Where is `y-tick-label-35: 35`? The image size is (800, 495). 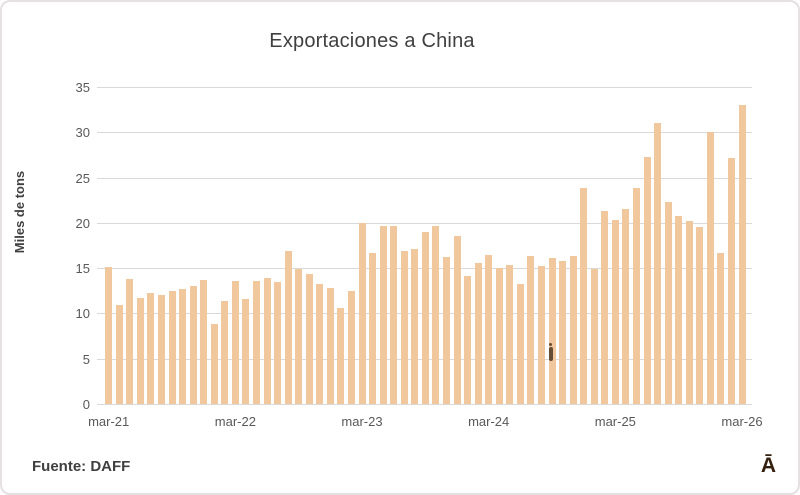 y-tick-label-35: 35 is located at coordinates (82, 87).